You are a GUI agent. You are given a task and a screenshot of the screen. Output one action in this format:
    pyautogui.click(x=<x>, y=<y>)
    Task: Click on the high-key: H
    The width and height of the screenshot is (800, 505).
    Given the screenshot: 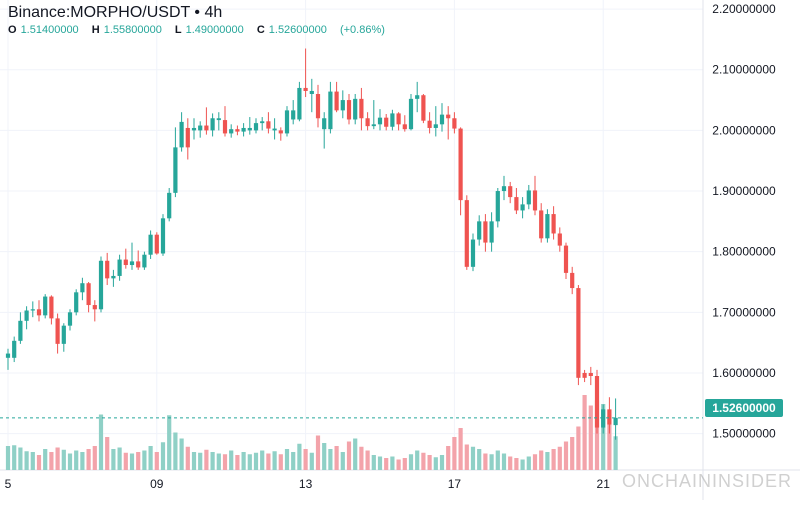 What is the action you would take?
    pyautogui.click(x=95, y=30)
    